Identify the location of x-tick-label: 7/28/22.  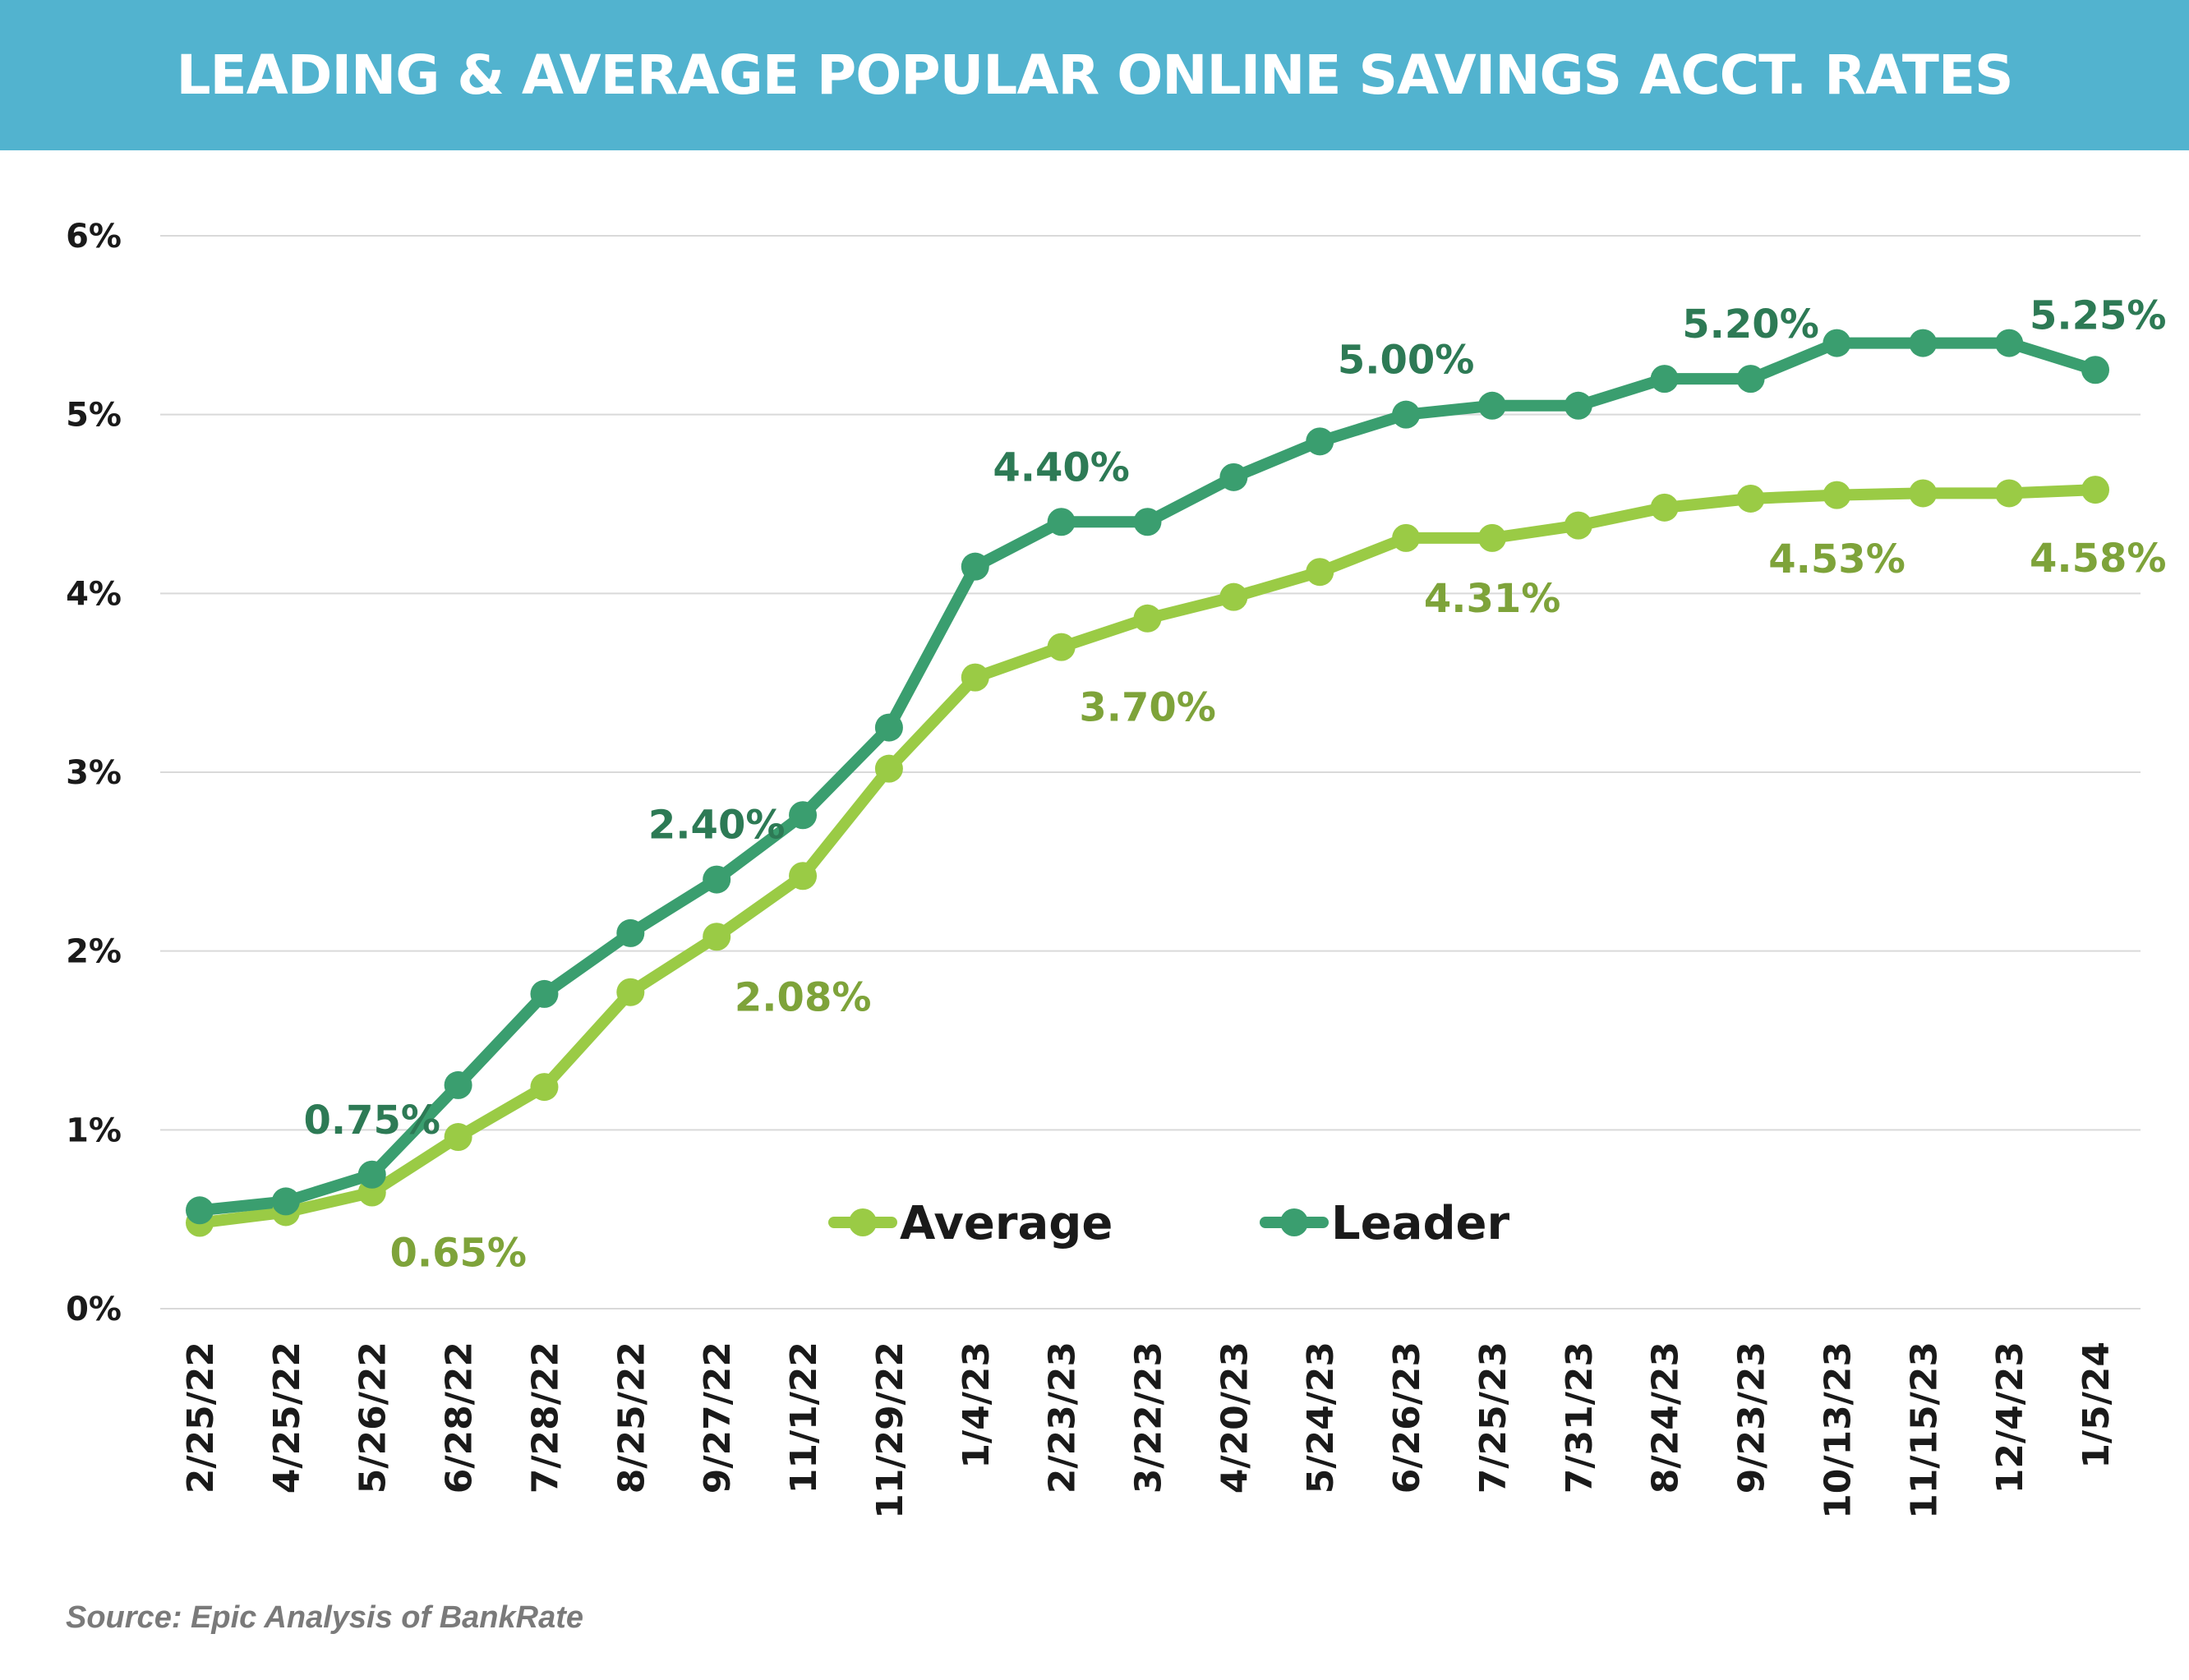
(545, 1418).